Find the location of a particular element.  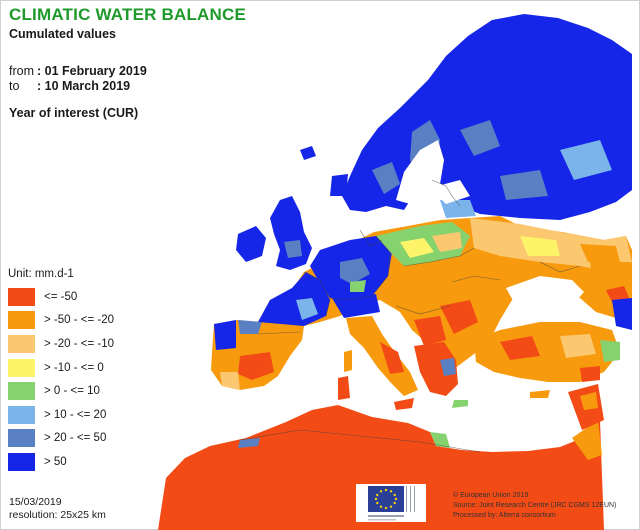

legend-label: > 0 - <= 10 is located at coordinates (72, 391).